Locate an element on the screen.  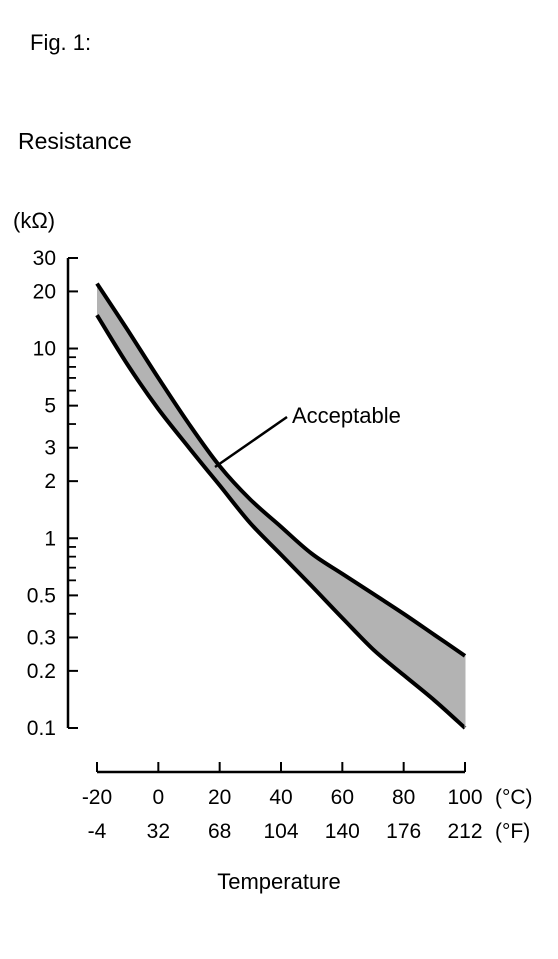
x-tick-label-fahrenheit: 32 is located at coordinates (158, 831).